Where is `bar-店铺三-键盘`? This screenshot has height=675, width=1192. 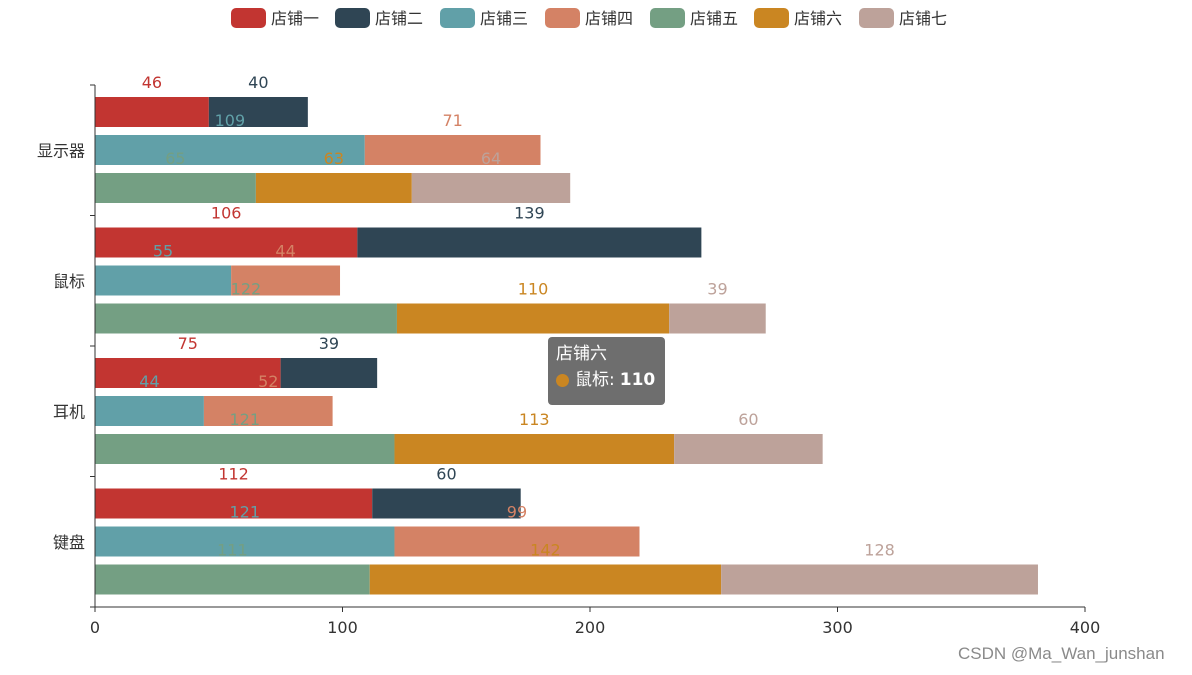 bar-店铺三-键盘 is located at coordinates (245, 541).